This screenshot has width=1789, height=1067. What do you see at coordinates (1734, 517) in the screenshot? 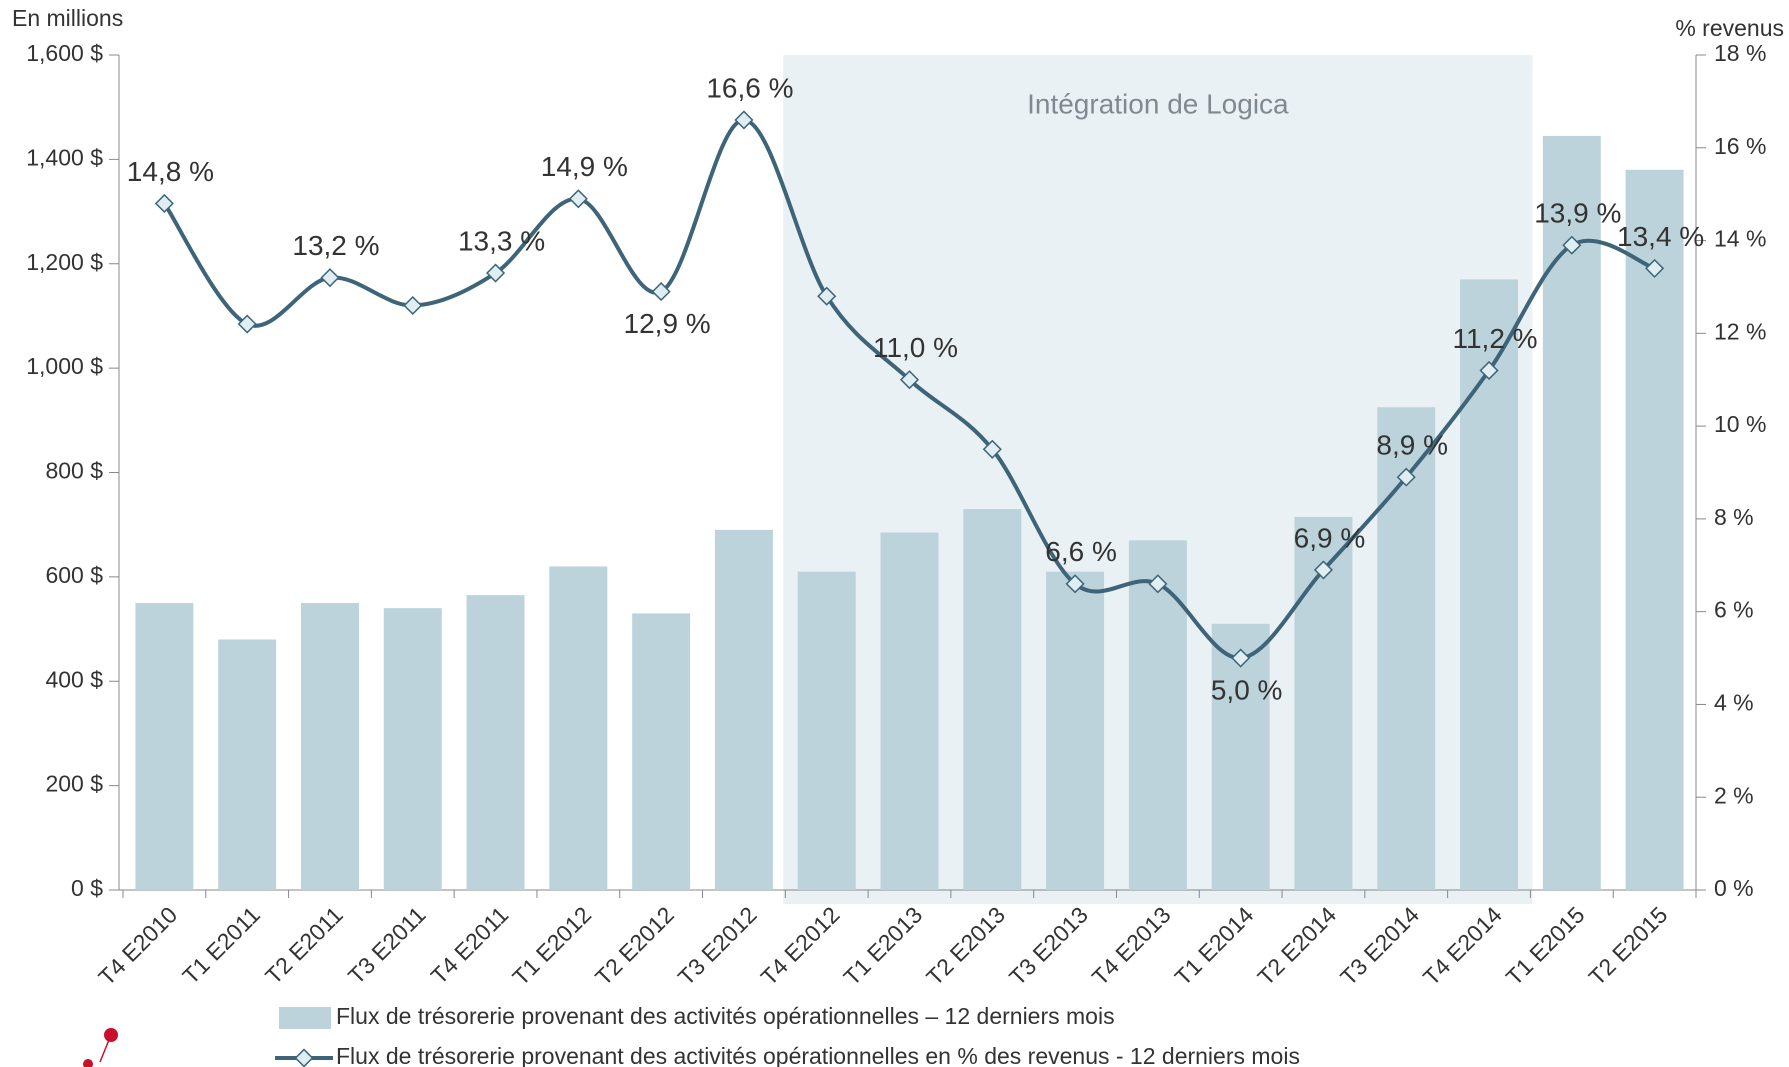
I see `y2-tick-label: 8 %` at bounding box center [1734, 517].